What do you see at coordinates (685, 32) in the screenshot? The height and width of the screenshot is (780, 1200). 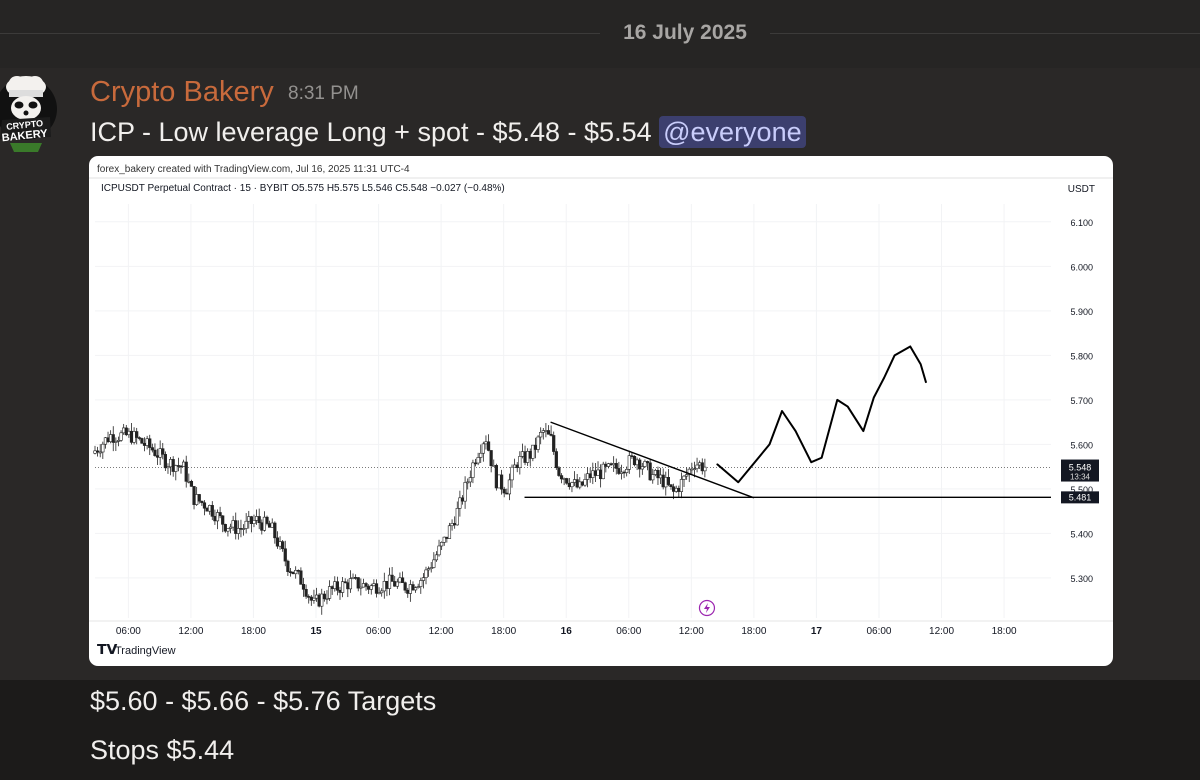 I see `date-divider-label: 16 July 2025` at bounding box center [685, 32].